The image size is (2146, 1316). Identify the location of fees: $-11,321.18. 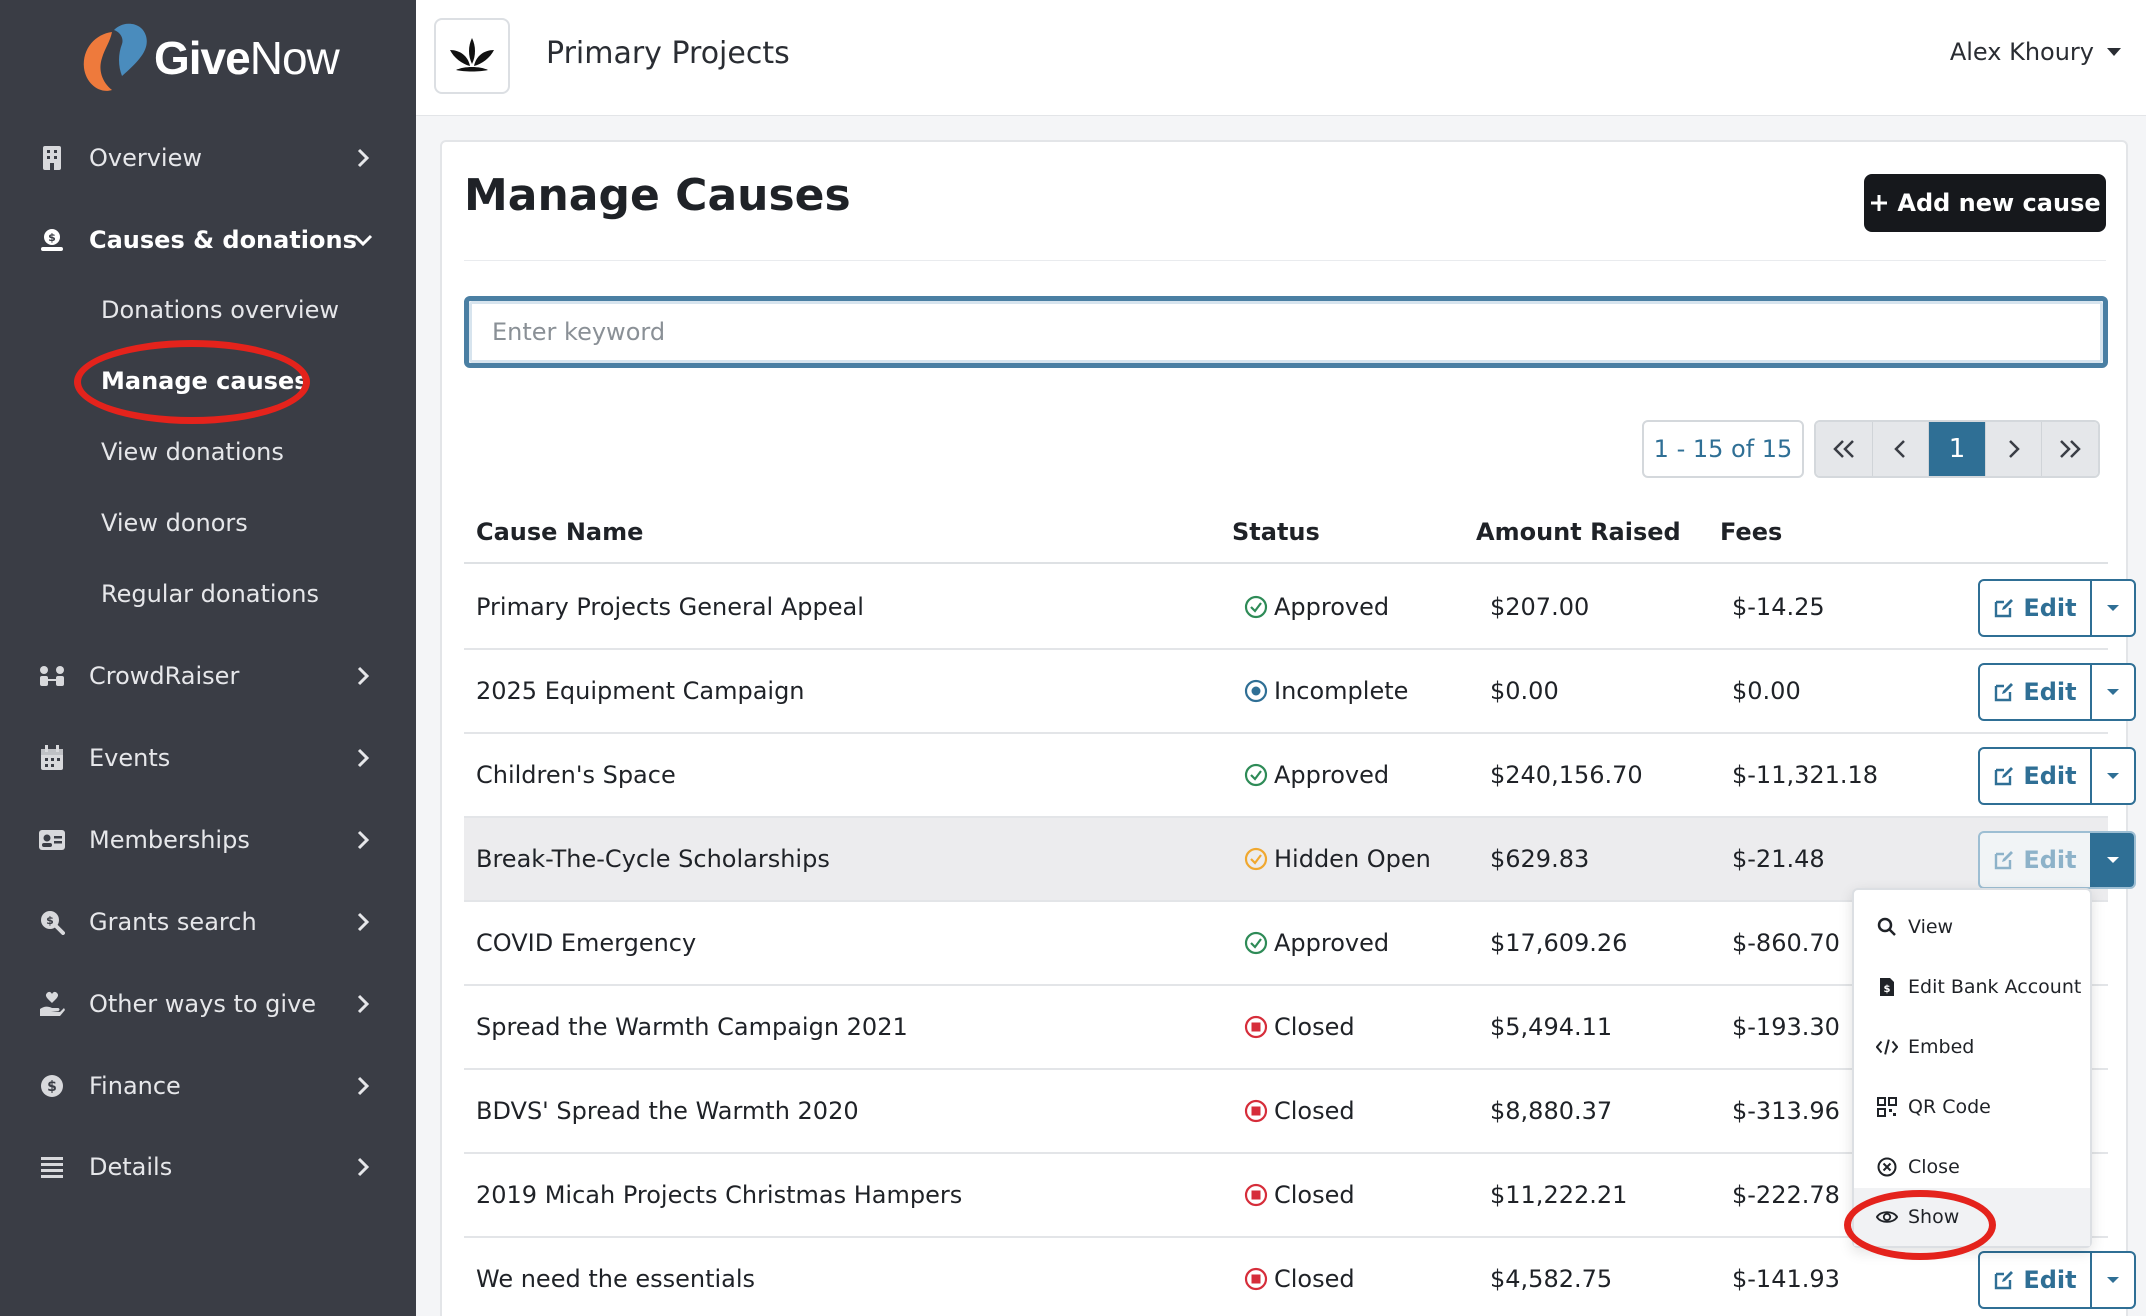
(1805, 775).